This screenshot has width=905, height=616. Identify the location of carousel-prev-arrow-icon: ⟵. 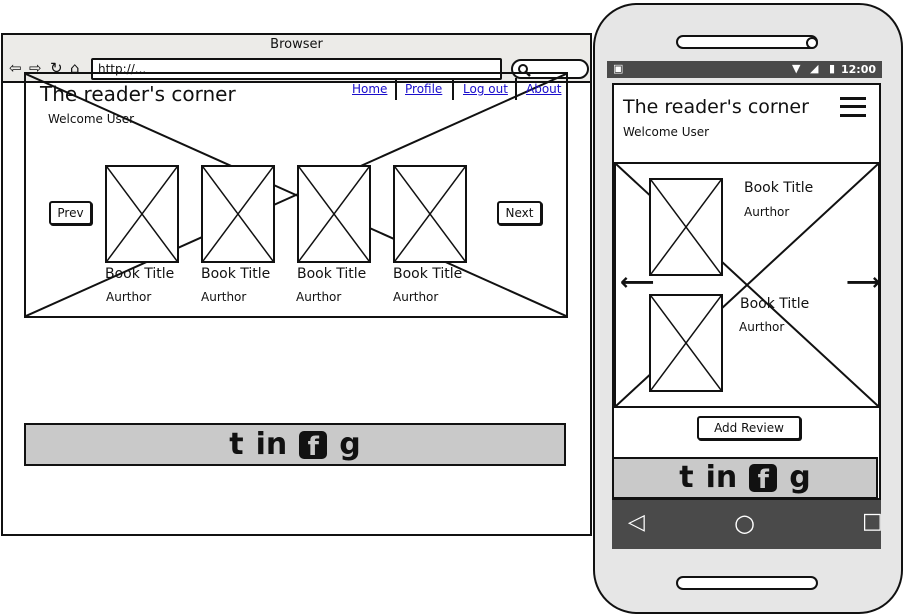
(637, 282).